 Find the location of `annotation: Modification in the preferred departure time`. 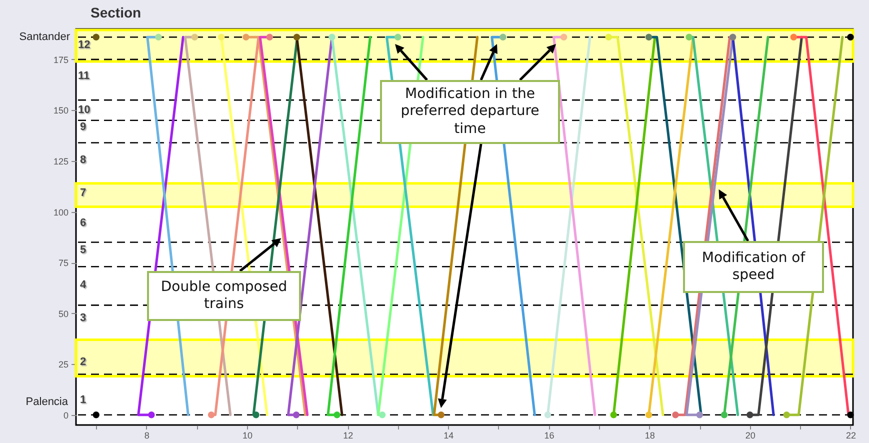

annotation: Modification in the preferred departure time is located at coordinates (470, 112).